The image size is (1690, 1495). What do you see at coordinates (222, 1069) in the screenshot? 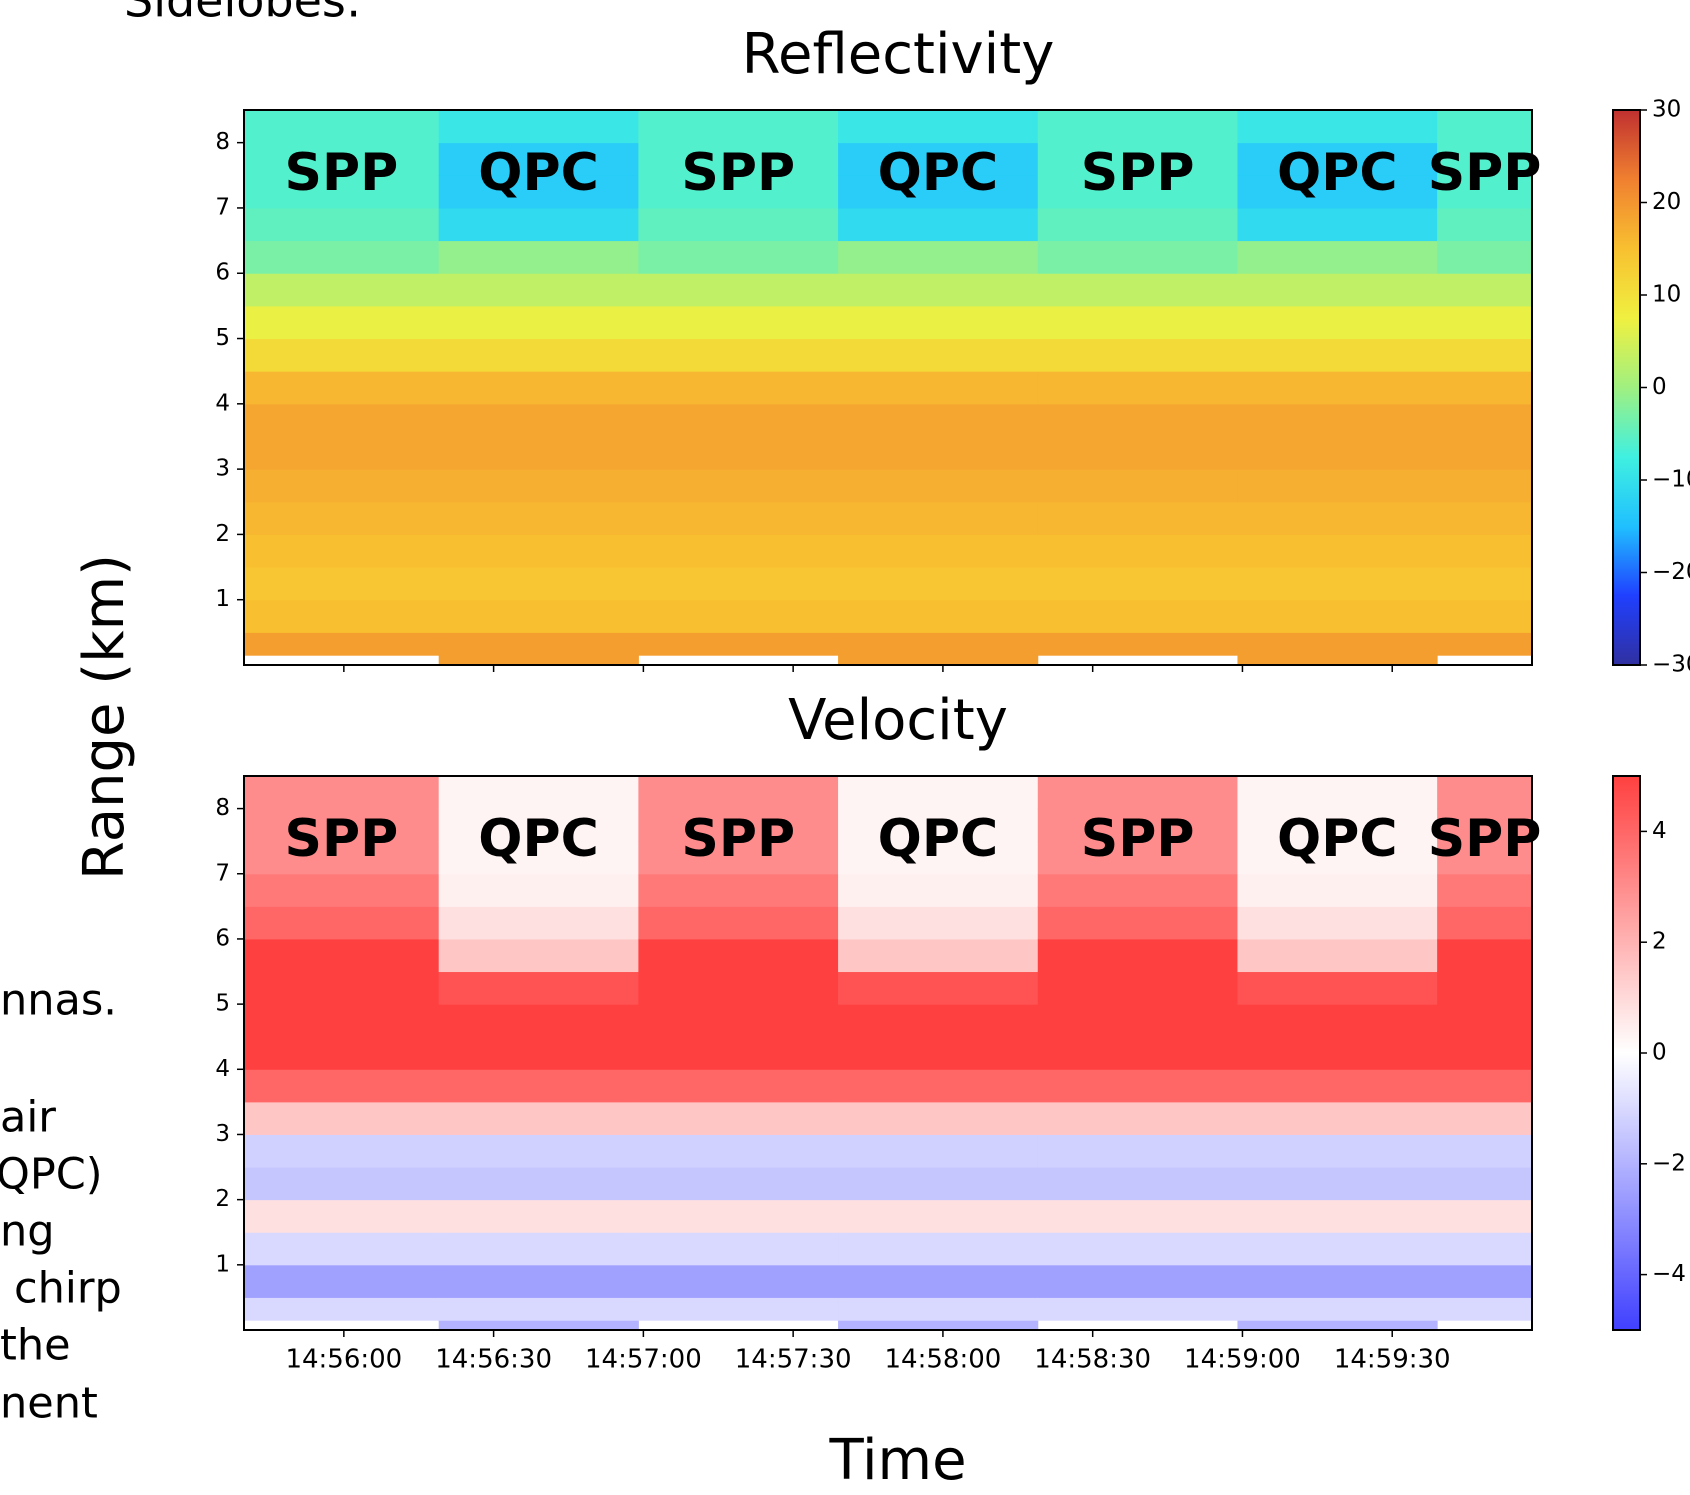
I see `y-tick-label: 4` at bounding box center [222, 1069].